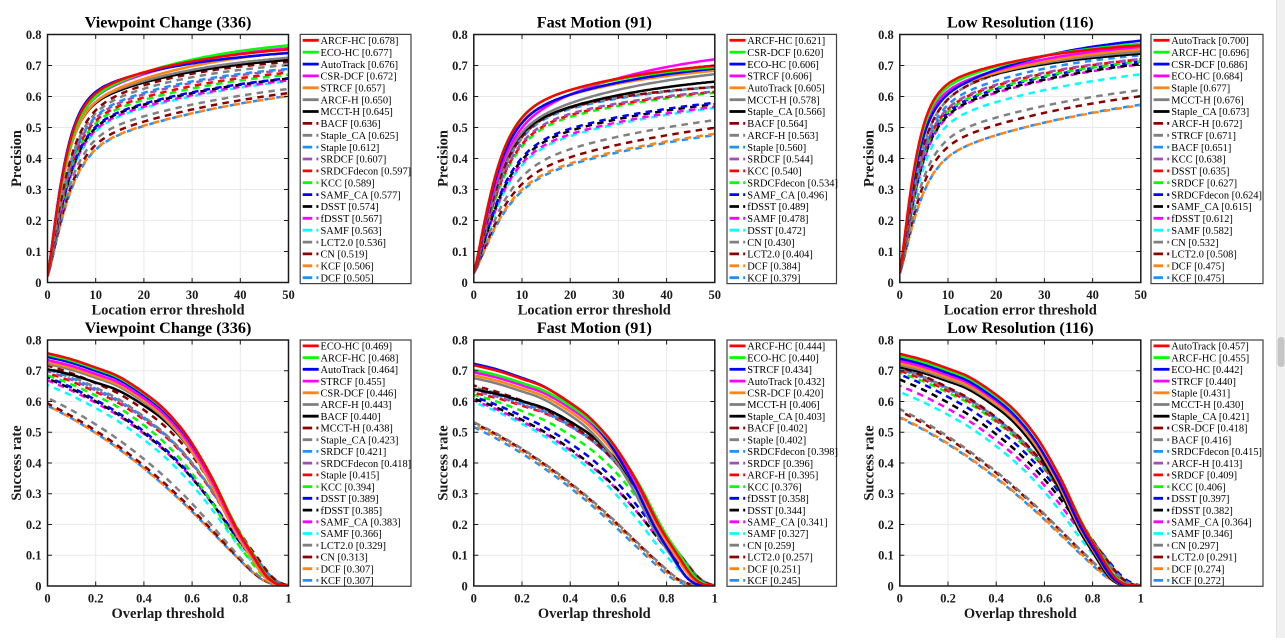 This screenshot has height=643, width=1285. Describe the element at coordinates (782, 476) in the screenshot. I see `svg-text: ARCF-H [0.395]` at that location.